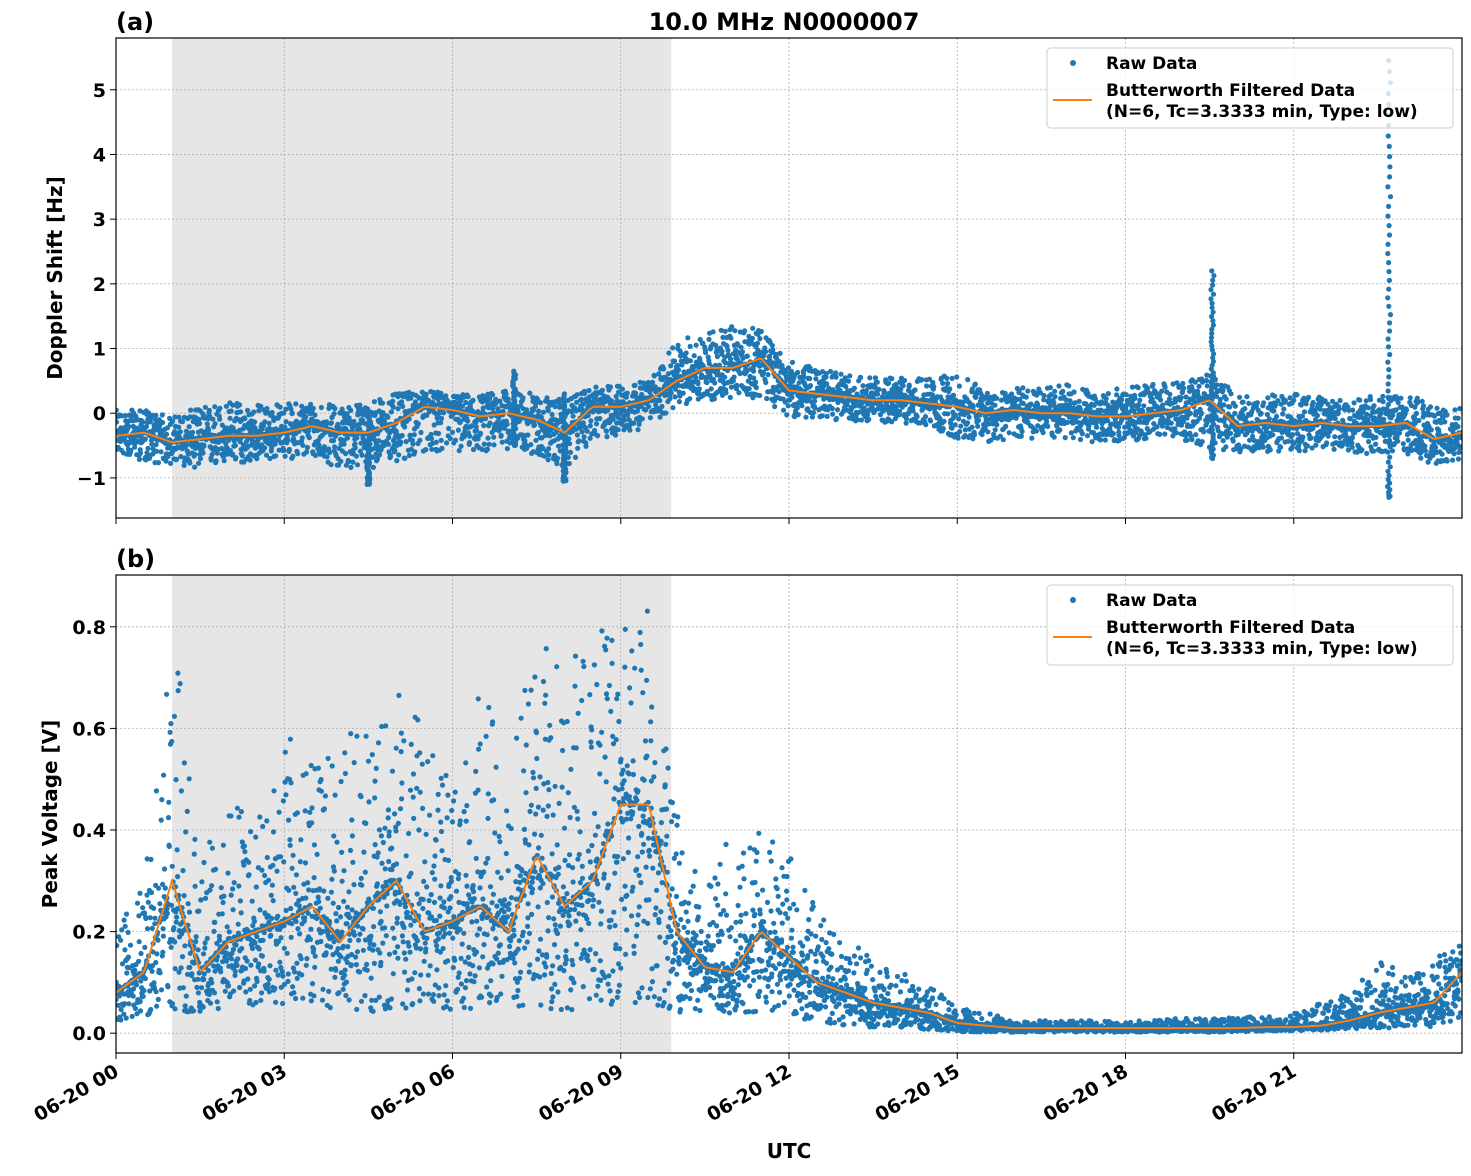 The image size is (1471, 1176). I want to click on y-tick-label: 3, so click(99, 220).